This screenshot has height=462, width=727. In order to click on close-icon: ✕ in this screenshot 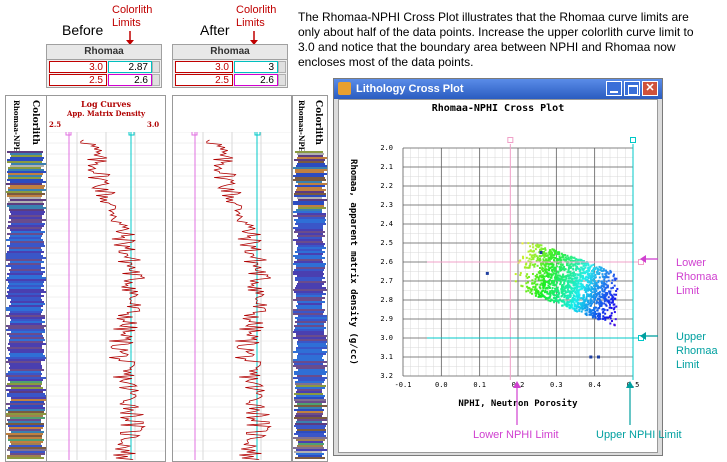, I will do `click(650, 88)`.